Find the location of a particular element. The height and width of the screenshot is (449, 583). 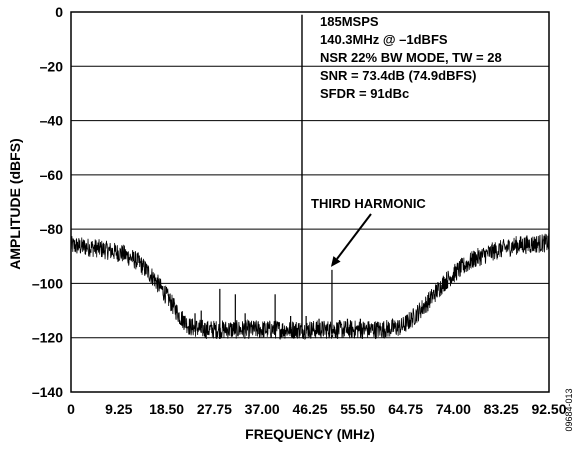

info-line: 140.3MHz @ –1dBFS is located at coordinates (384, 39).